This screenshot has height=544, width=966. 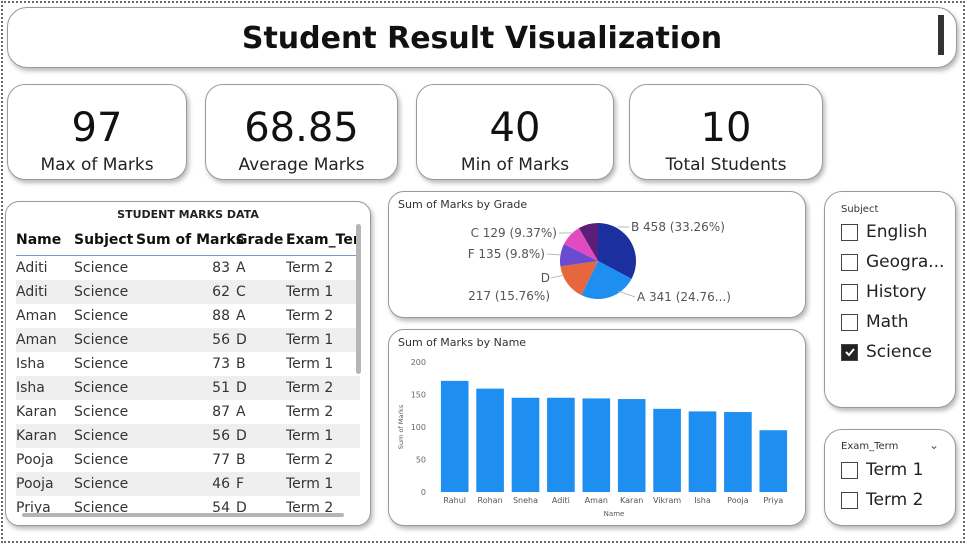 What do you see at coordinates (221, 316) in the screenshot?
I see `table-cell: 88` at bounding box center [221, 316].